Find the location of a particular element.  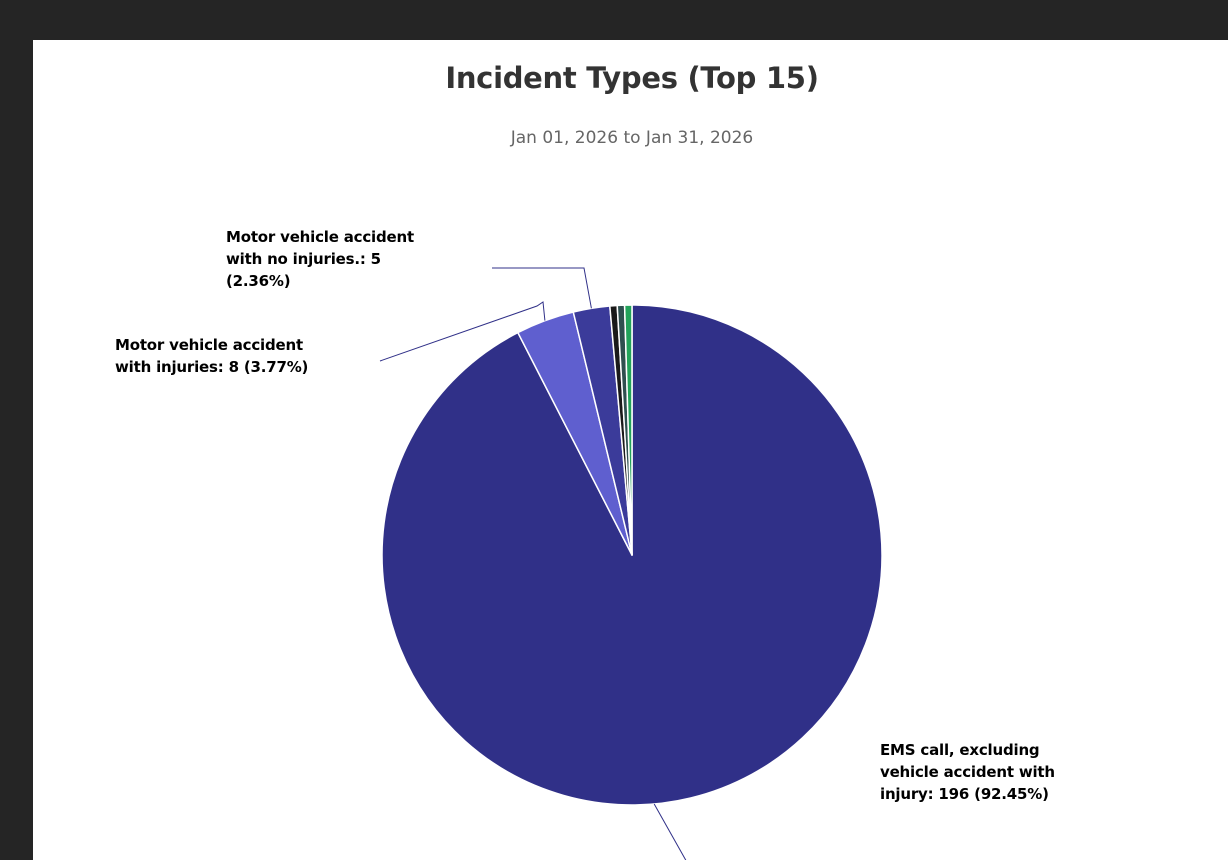

data-label-line: injury: 196 (92.45%) is located at coordinates (964, 794).